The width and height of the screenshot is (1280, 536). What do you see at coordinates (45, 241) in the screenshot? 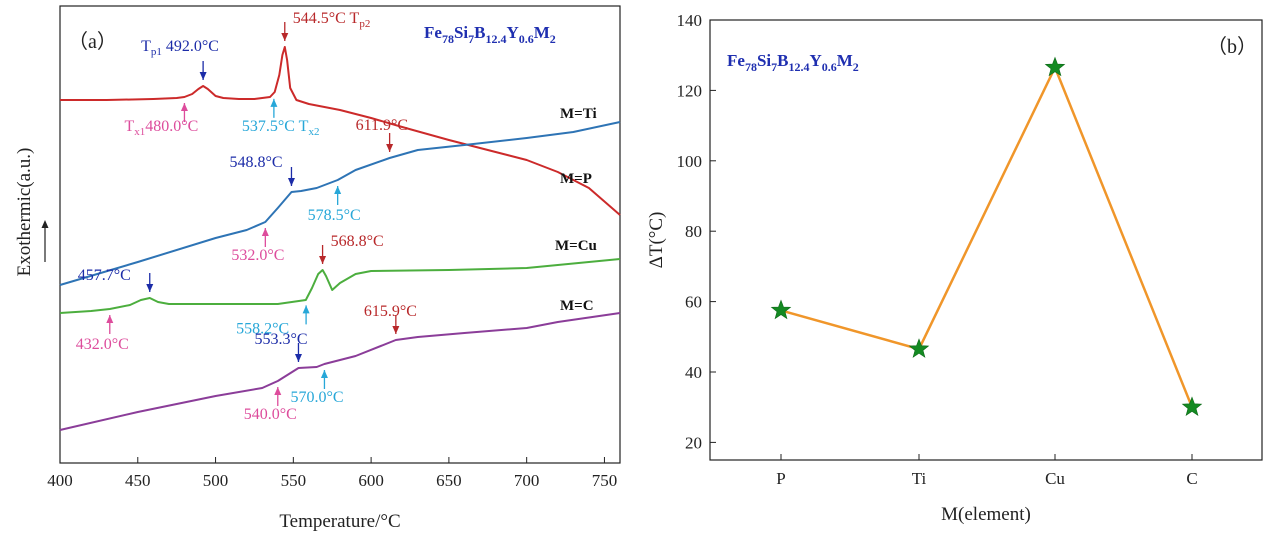
I see `panel-a-ylabel-arrow` at bounding box center [45, 241].